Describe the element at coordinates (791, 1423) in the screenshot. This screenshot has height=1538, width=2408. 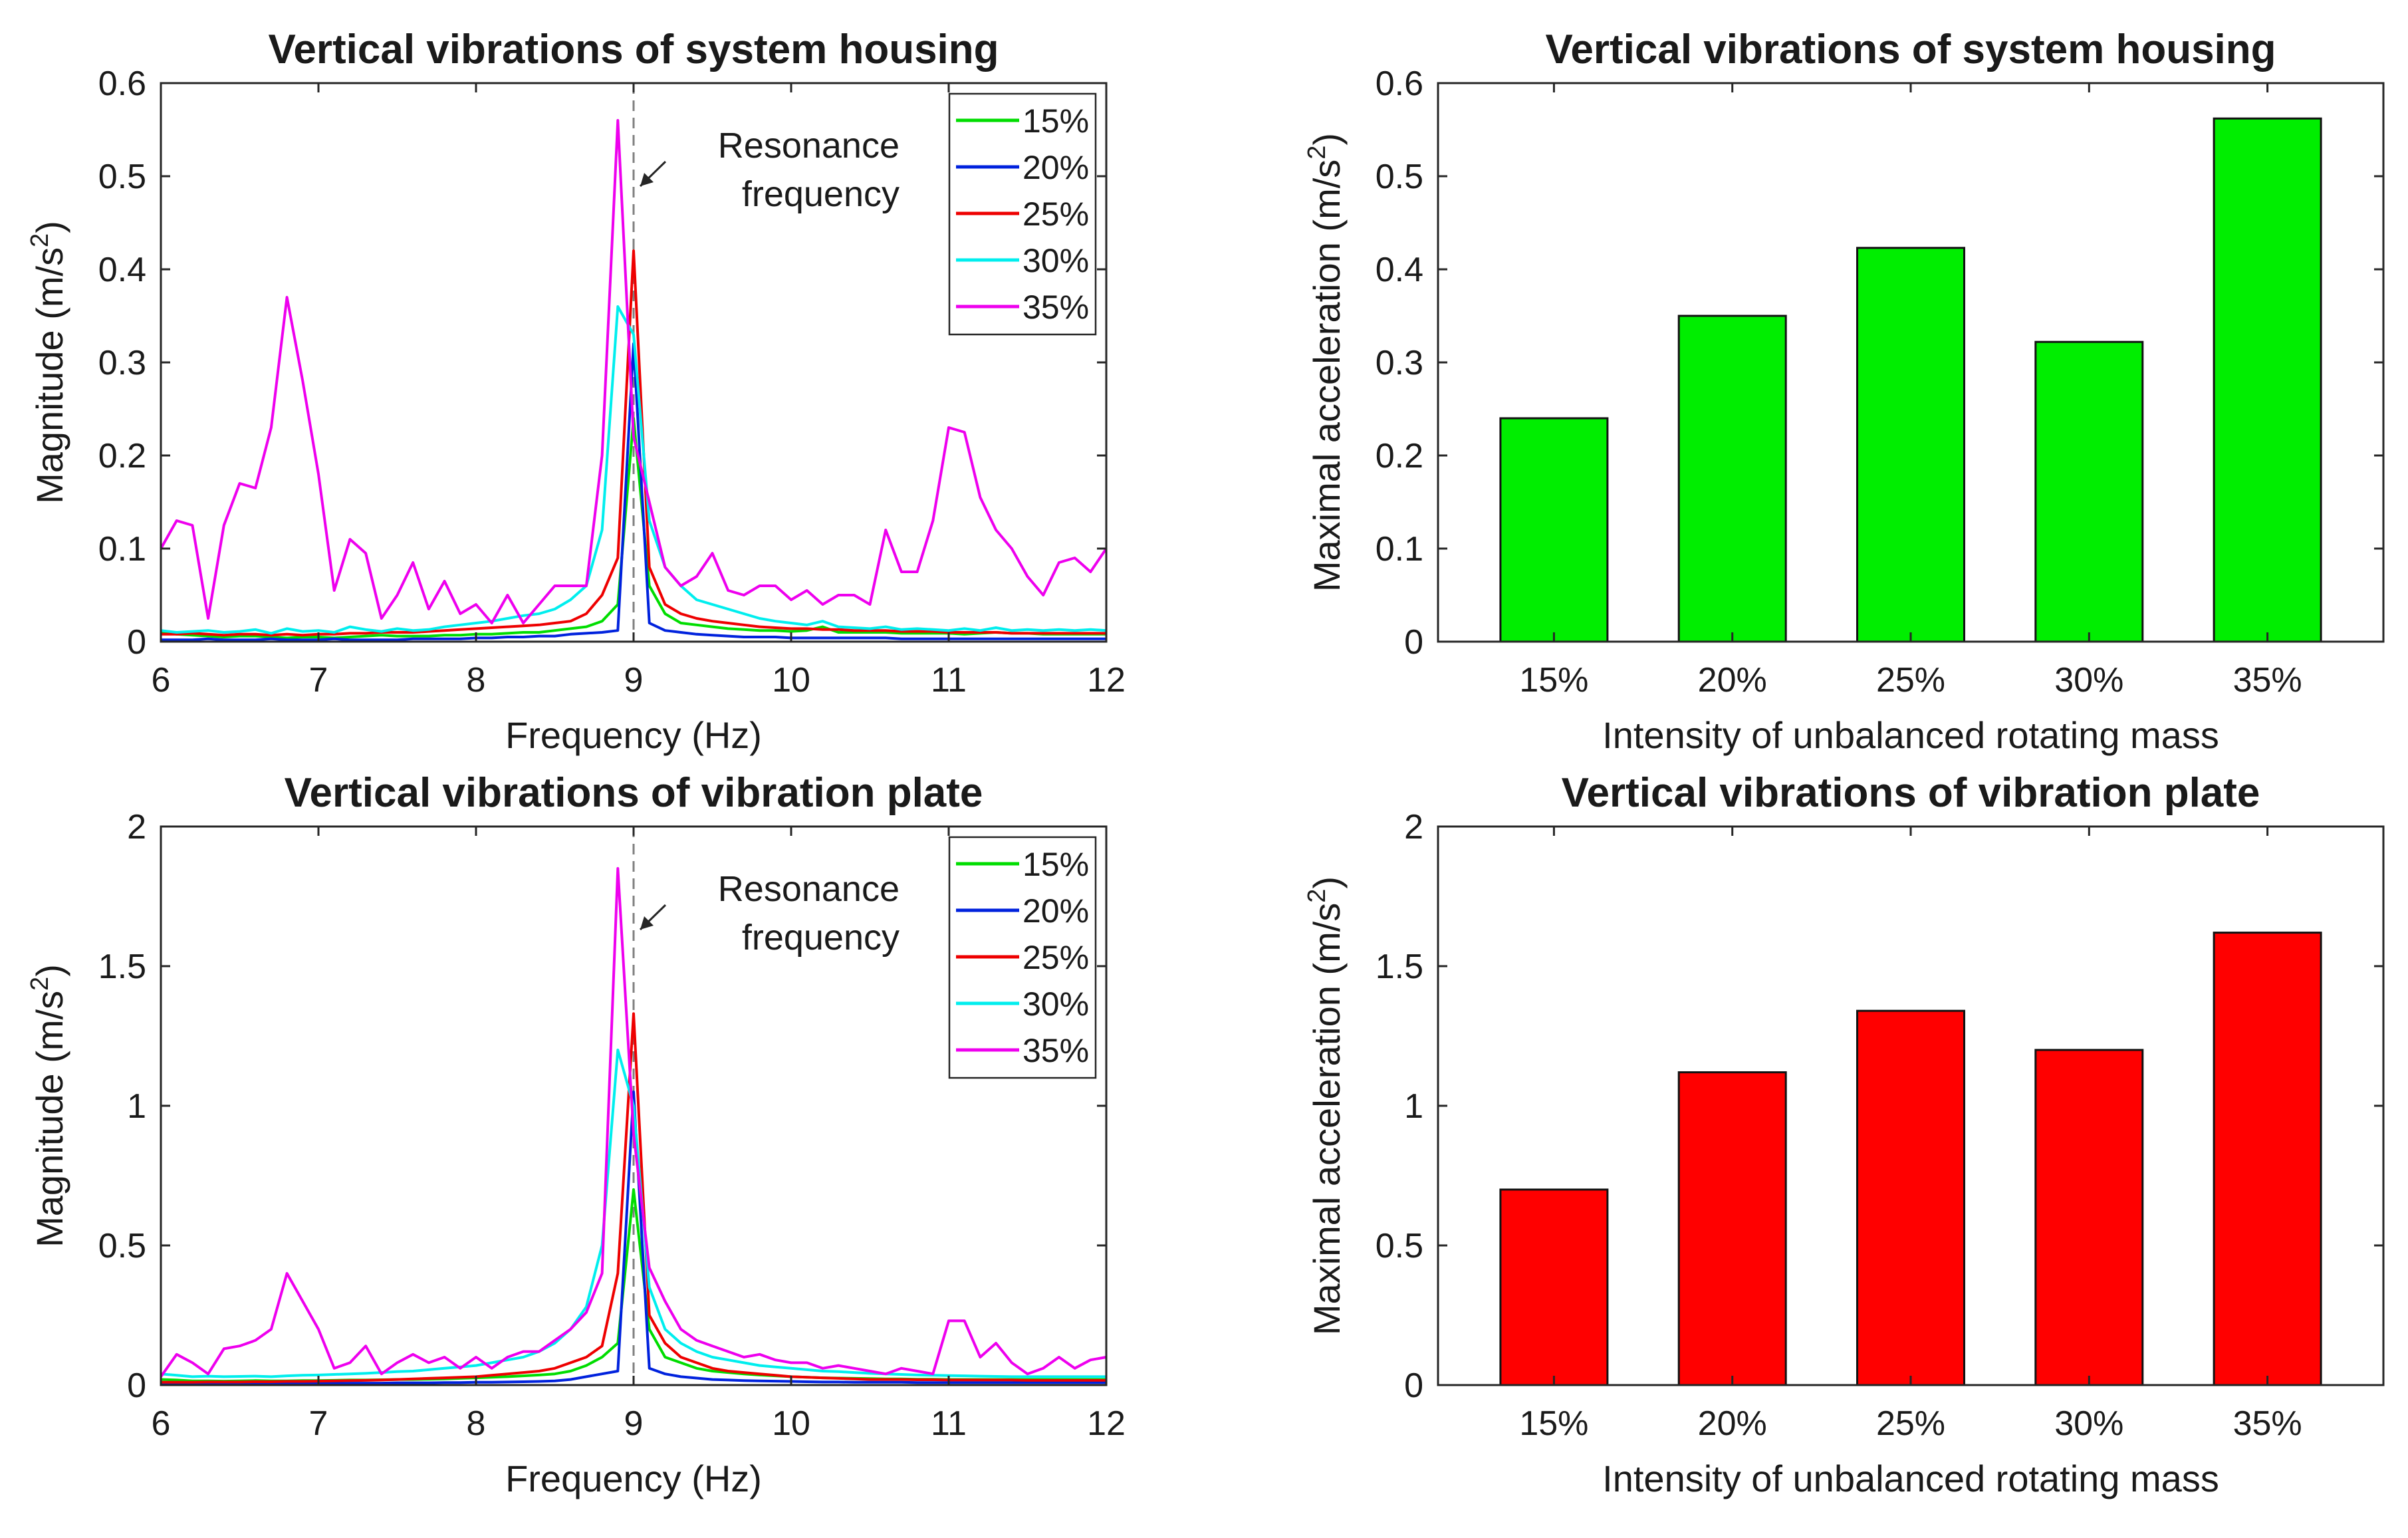
I see `x-tick-label: 10` at that location.